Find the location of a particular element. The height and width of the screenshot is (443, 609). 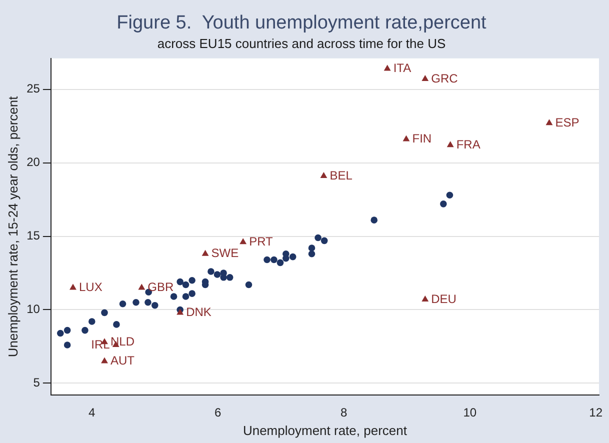

chart-title: Figure 5. Youth unemployment rate,percent is located at coordinates (302, 23).